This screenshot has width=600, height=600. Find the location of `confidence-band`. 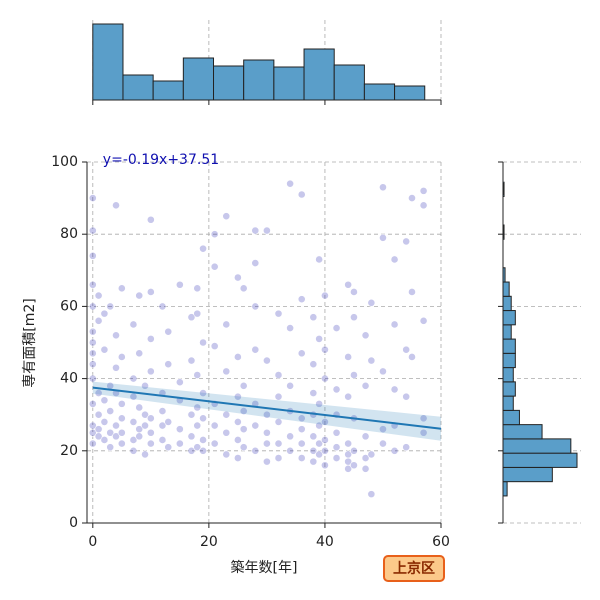

confidence-band is located at coordinates (266, 411).